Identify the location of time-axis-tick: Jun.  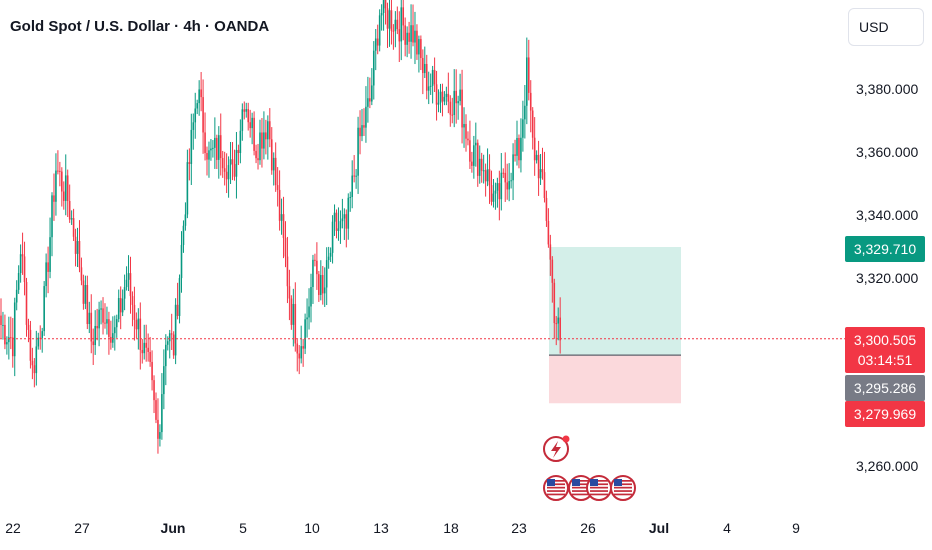
(173, 528).